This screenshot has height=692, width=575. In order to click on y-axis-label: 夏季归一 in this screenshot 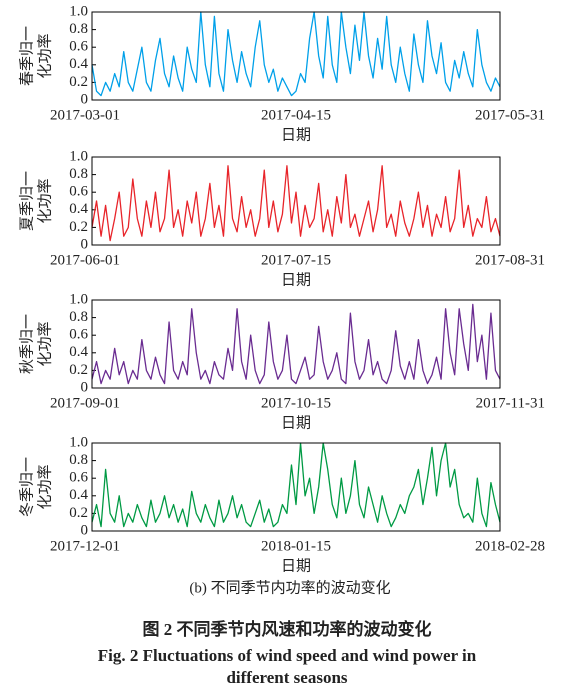, I will do `click(26, 201)`.